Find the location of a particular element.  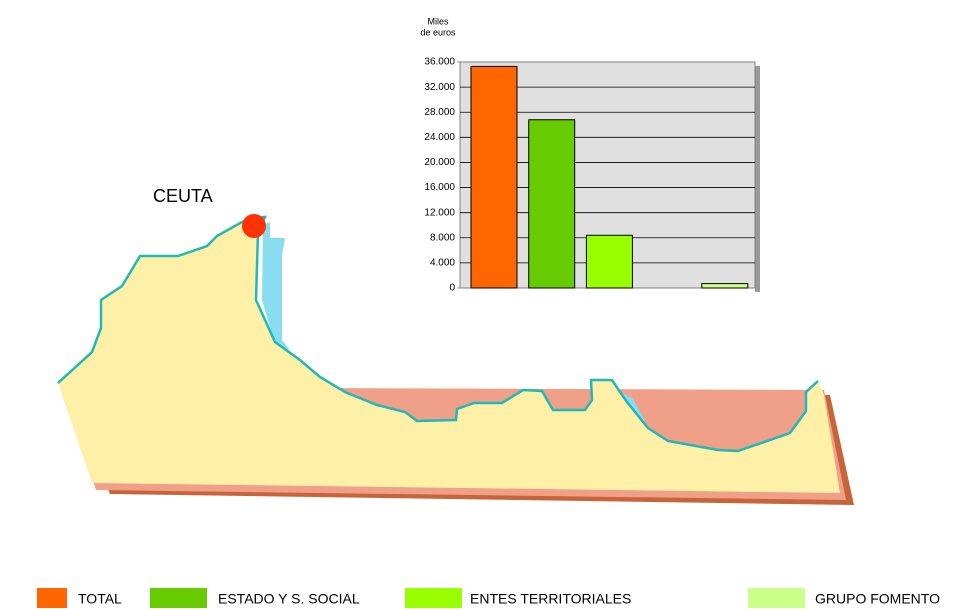

plot-shadow is located at coordinates (757, 179).